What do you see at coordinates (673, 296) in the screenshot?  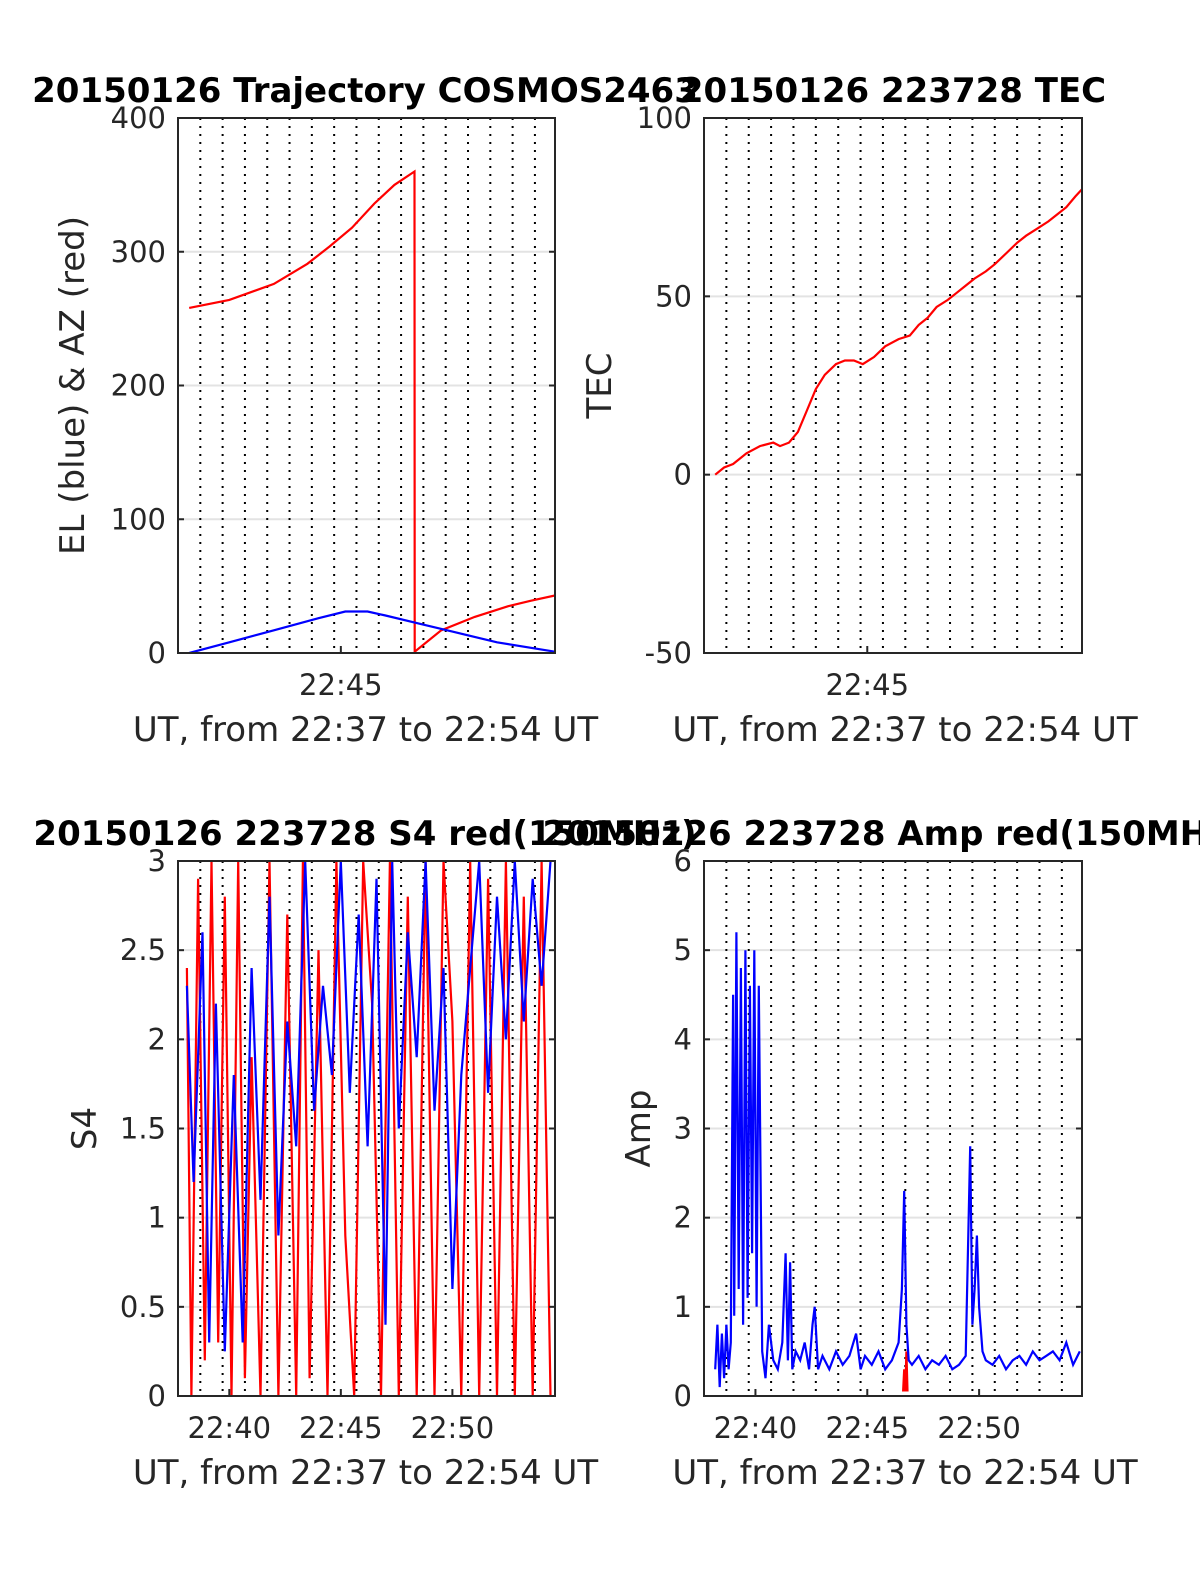 I see `ytick-label: 50` at bounding box center [673, 296].